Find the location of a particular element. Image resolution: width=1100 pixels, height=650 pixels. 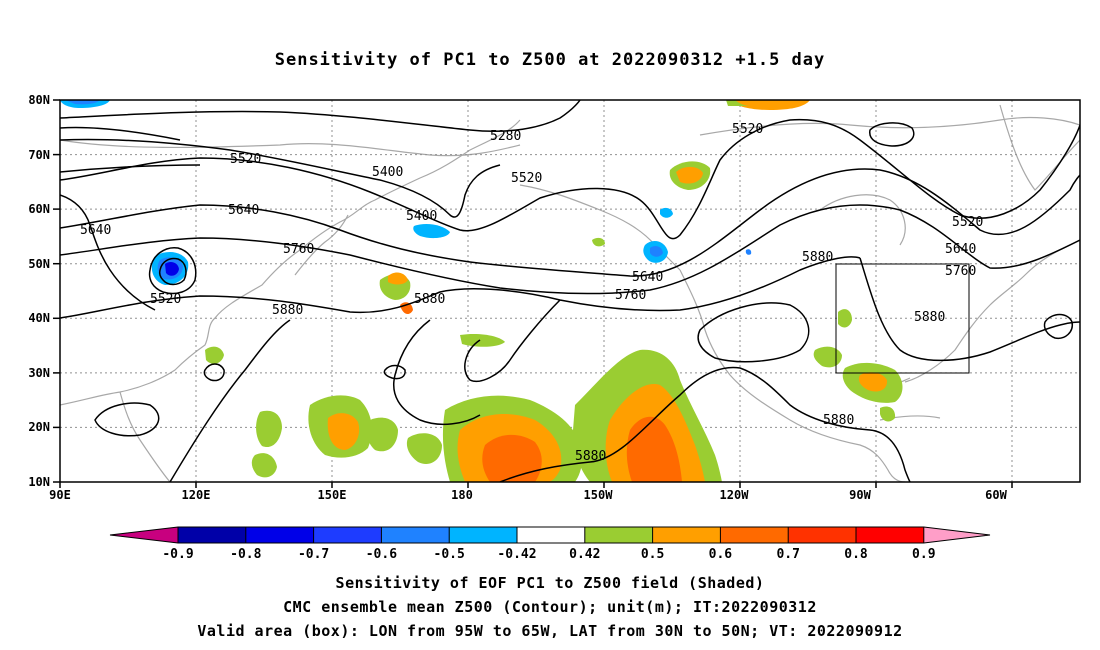

longitude-labels: 90E 120E 150E 180 150W 120W 90W 60W is located at coordinates (528, 495).